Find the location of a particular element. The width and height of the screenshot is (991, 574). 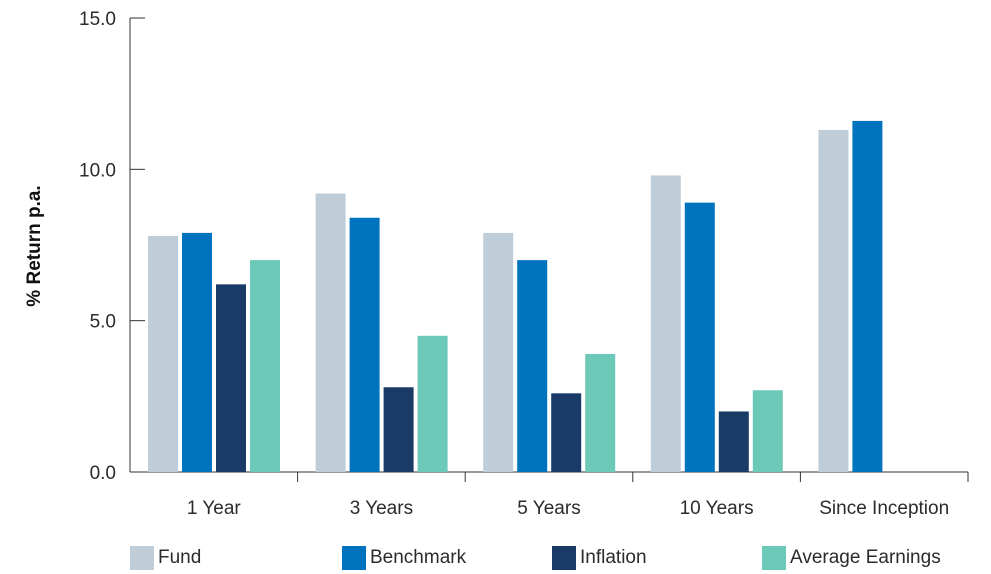

bar-average-earnings-1-year is located at coordinates (265, 366).